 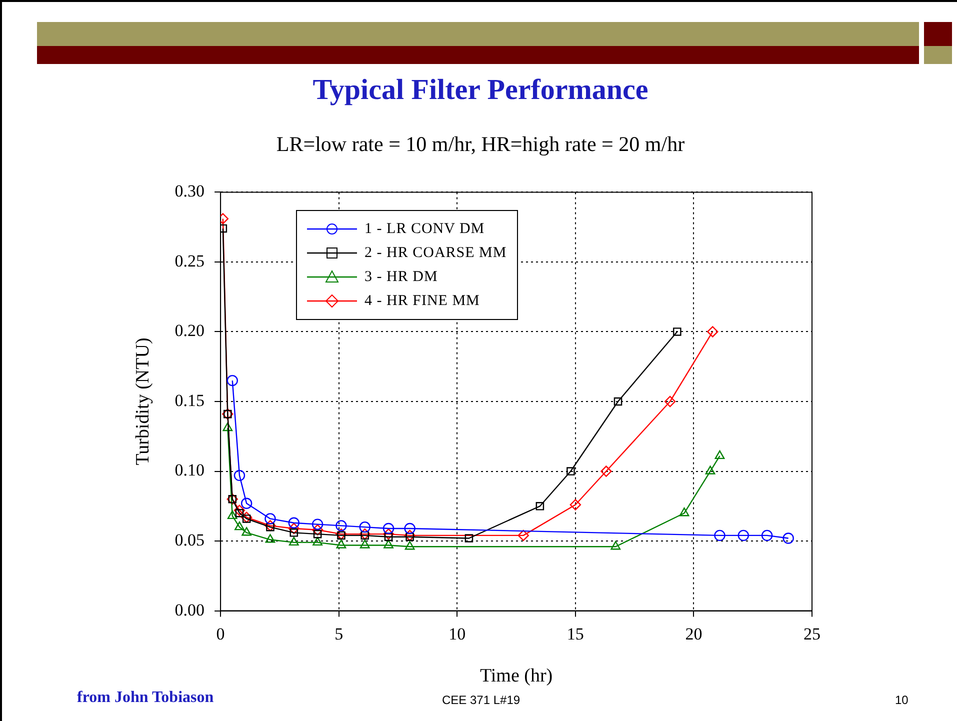 What do you see at coordinates (481, 700) in the screenshot?
I see `text: CEE 371 L#19` at bounding box center [481, 700].